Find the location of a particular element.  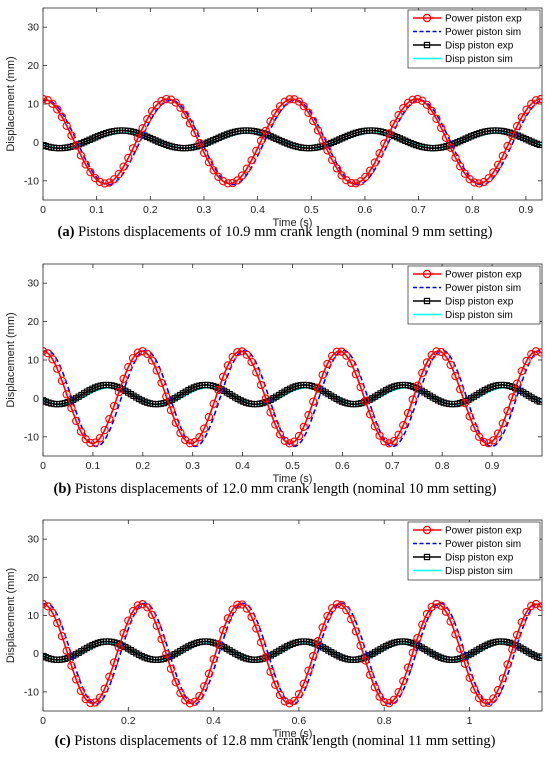

x-tick-label-c: 0.6 is located at coordinates (299, 721).